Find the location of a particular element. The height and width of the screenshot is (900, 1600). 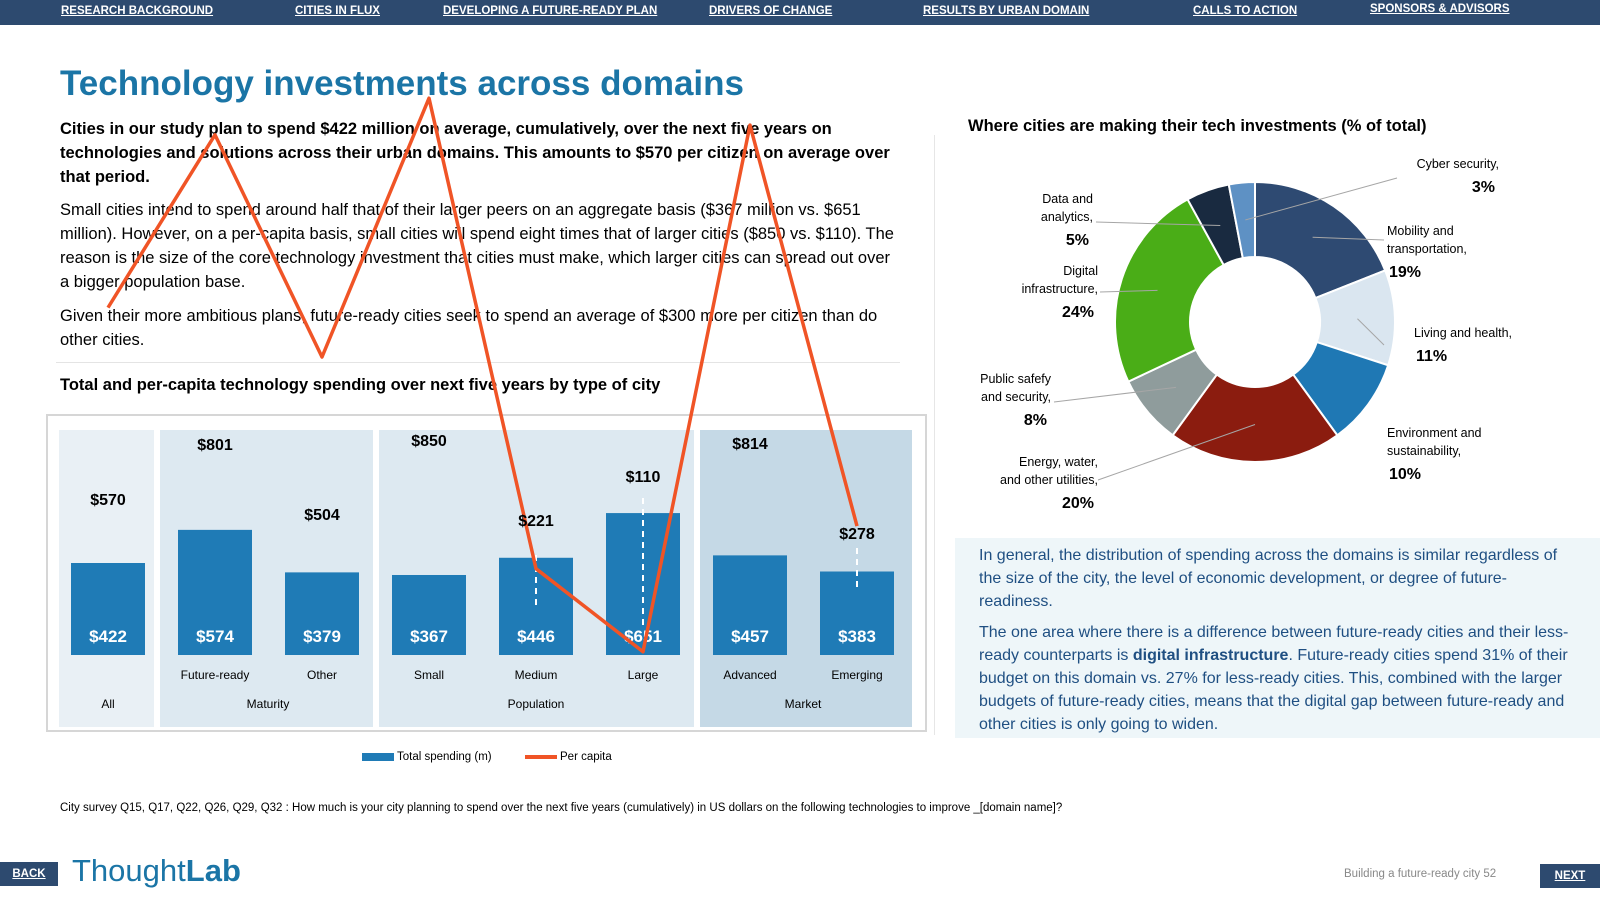

category-label: Small is located at coordinates (429, 675).